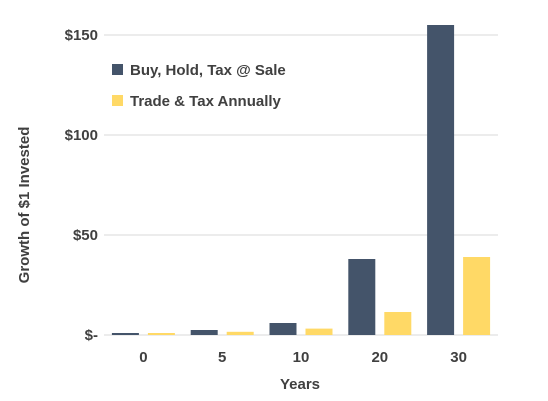 This screenshot has height=401, width=548. What do you see at coordinates (81, 35) in the screenshot?
I see `y-tick-label: $150` at bounding box center [81, 35].